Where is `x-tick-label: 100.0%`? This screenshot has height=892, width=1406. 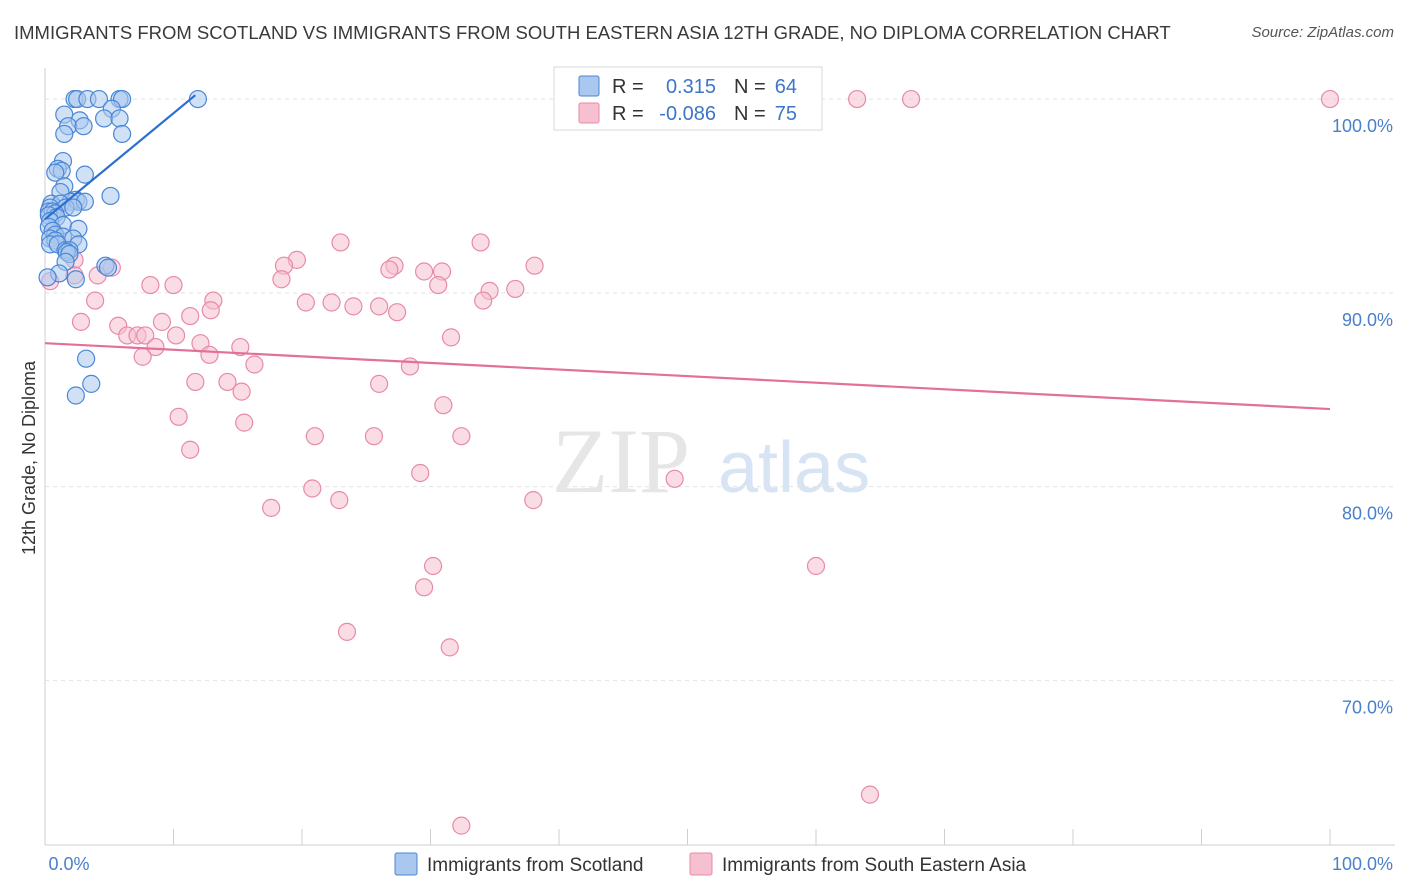
x-tick-label: 100.0% is located at coordinates (1362, 864).